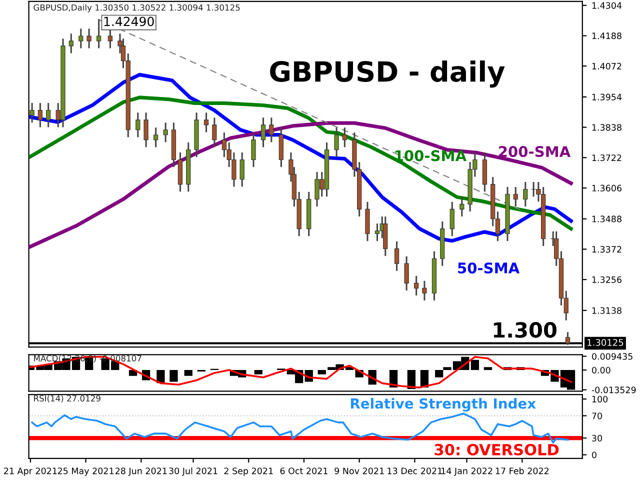  Describe the element at coordinates (607, 249) in the screenshot. I see `y-tick-label: 1.3372` at that location.